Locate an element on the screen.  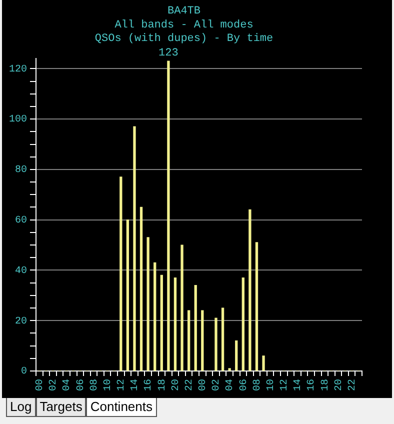
y-tick-label: 120 is located at coordinates (18, 70).